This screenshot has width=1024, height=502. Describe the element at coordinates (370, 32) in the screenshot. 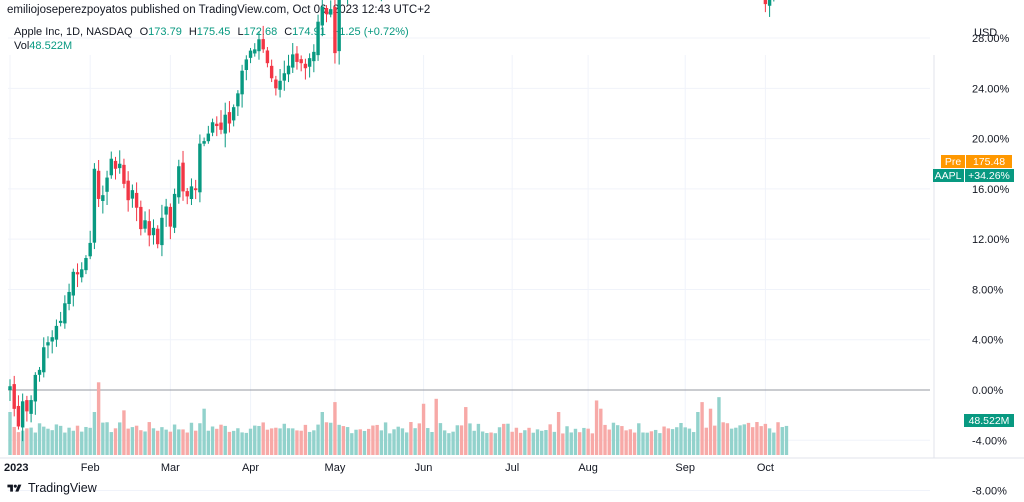

I see `change-value: +1.25 (+0.72%)` at that location.